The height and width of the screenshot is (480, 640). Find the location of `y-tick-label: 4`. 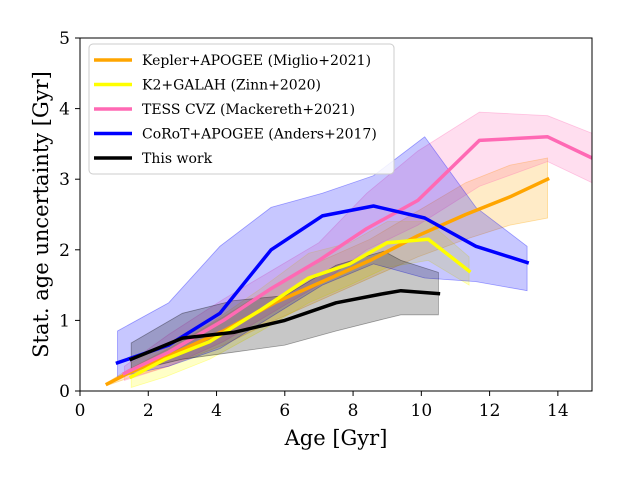

y-tick-label: 4 is located at coordinates (64, 110).